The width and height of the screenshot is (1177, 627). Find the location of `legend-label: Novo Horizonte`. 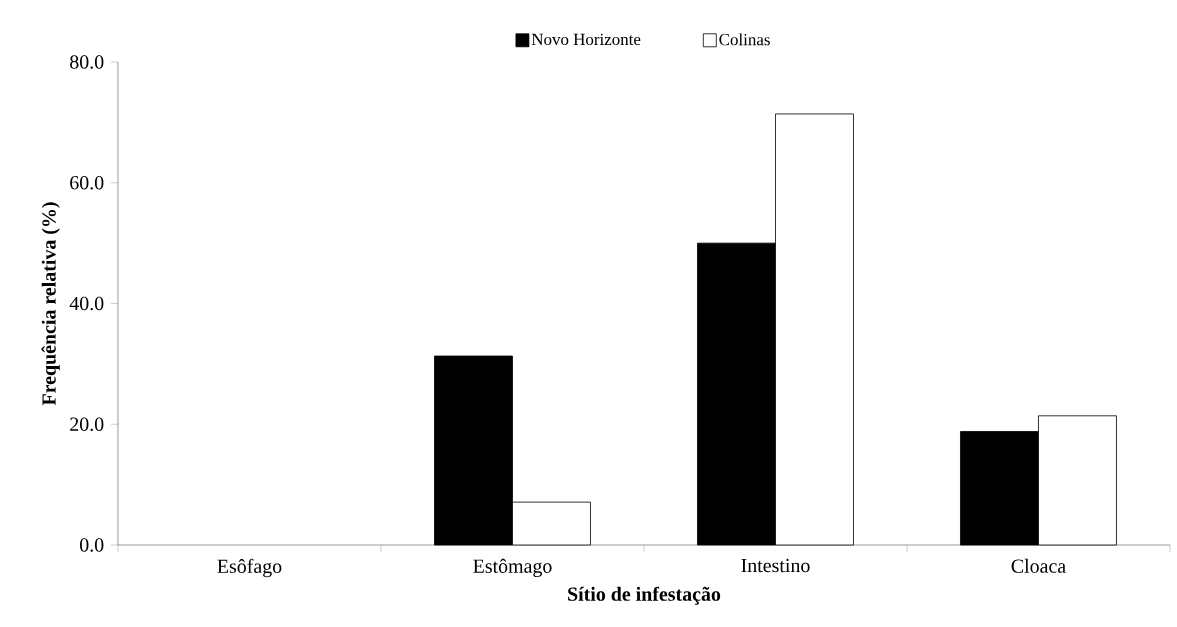

legend-label: Novo Horizonte is located at coordinates (586, 39).